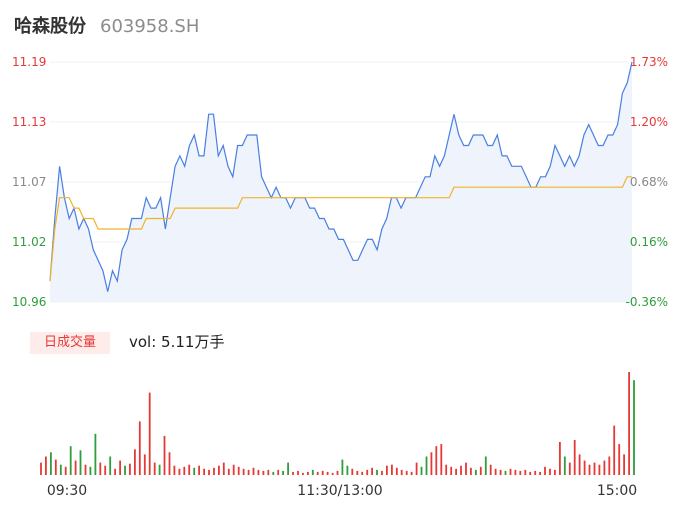 The height and width of the screenshot is (524, 686). I want to click on x-tick-label: 09:30, so click(67, 491).